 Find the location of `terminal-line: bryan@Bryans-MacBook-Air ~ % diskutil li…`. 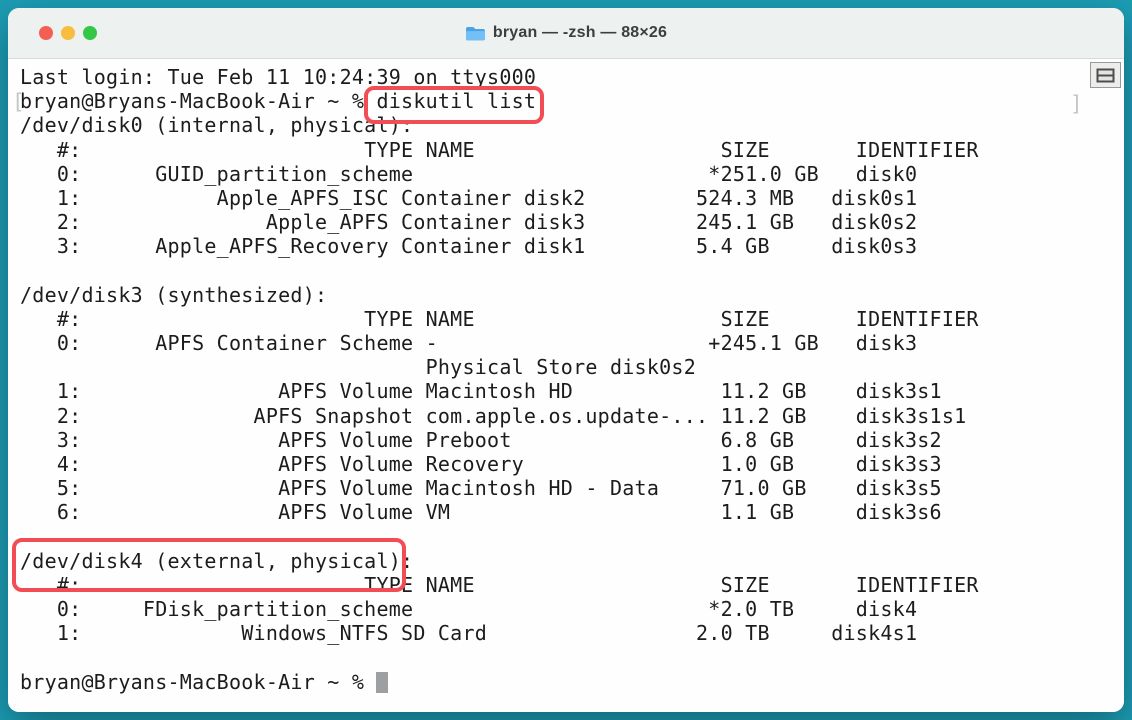

terminal-line: bryan@Bryans-MacBook-Air ~ % diskutil li… is located at coordinates (278, 101).